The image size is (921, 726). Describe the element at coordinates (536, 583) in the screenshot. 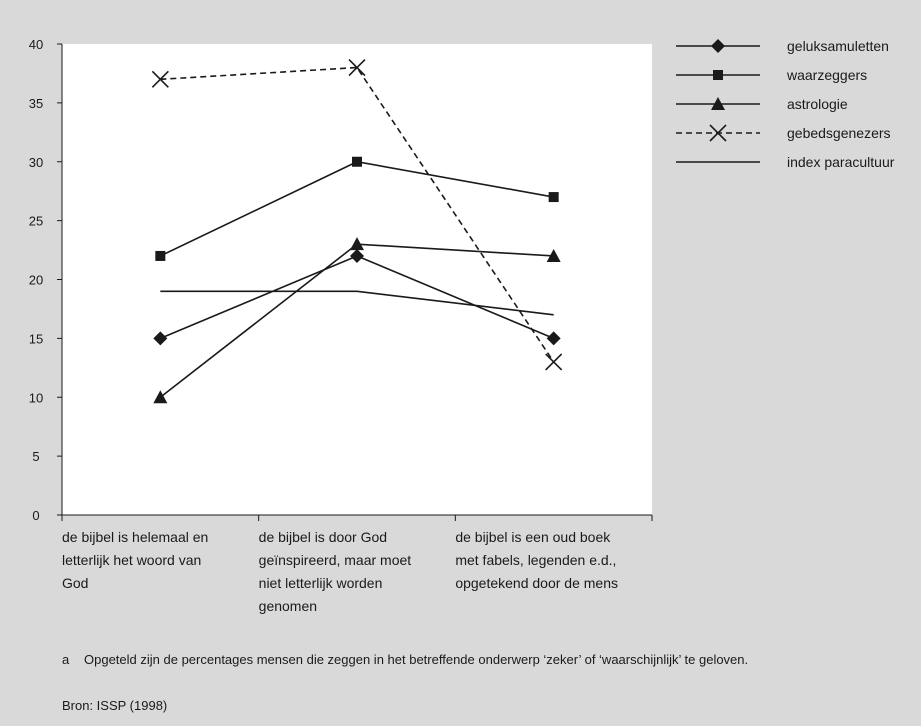

I see `x-tick-label-line: opgetekend door de mens` at that location.